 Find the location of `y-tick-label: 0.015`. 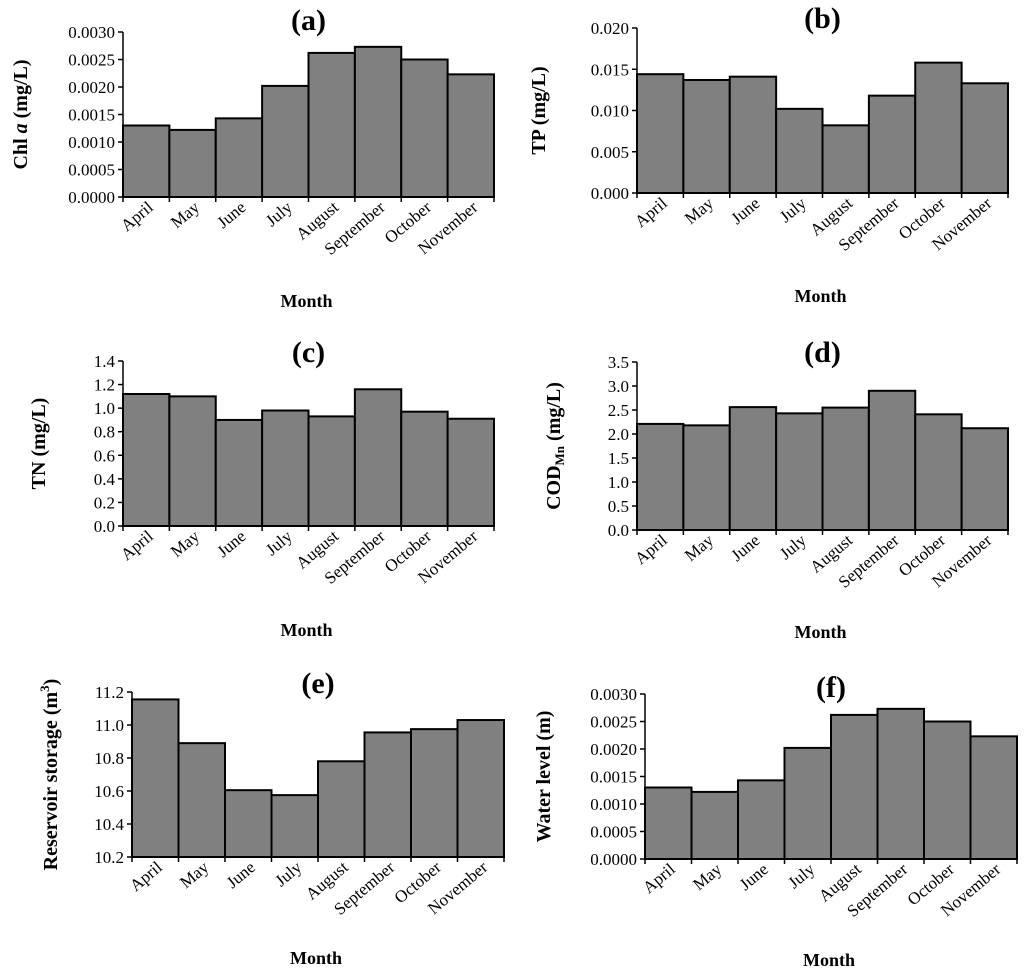

y-tick-label: 0.015 is located at coordinates (610, 69).